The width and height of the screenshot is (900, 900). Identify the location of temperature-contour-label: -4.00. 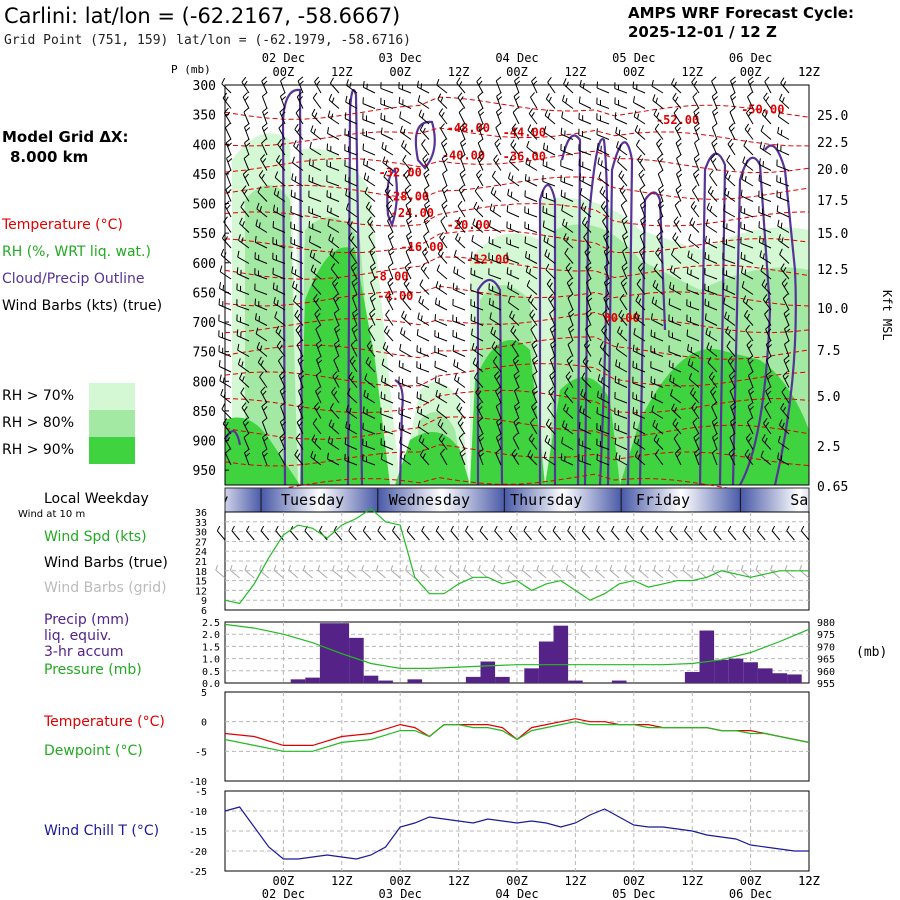
(395, 296).